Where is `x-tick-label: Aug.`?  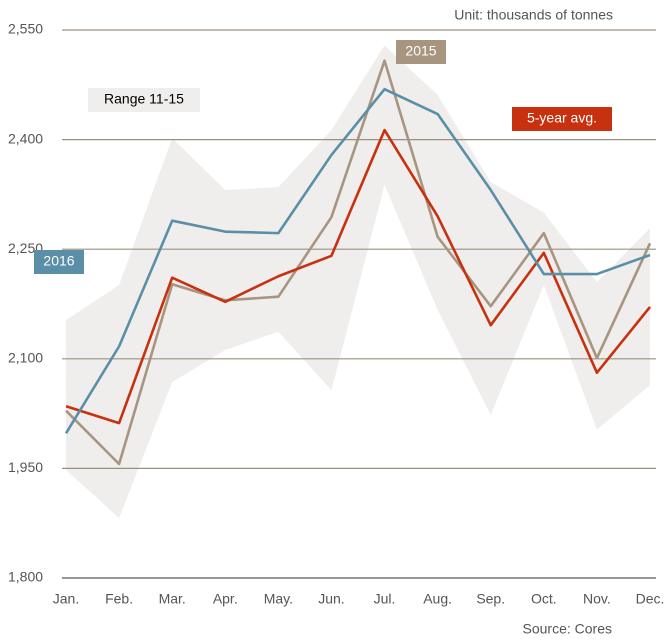
x-tick-label: Aug. is located at coordinates (437, 599).